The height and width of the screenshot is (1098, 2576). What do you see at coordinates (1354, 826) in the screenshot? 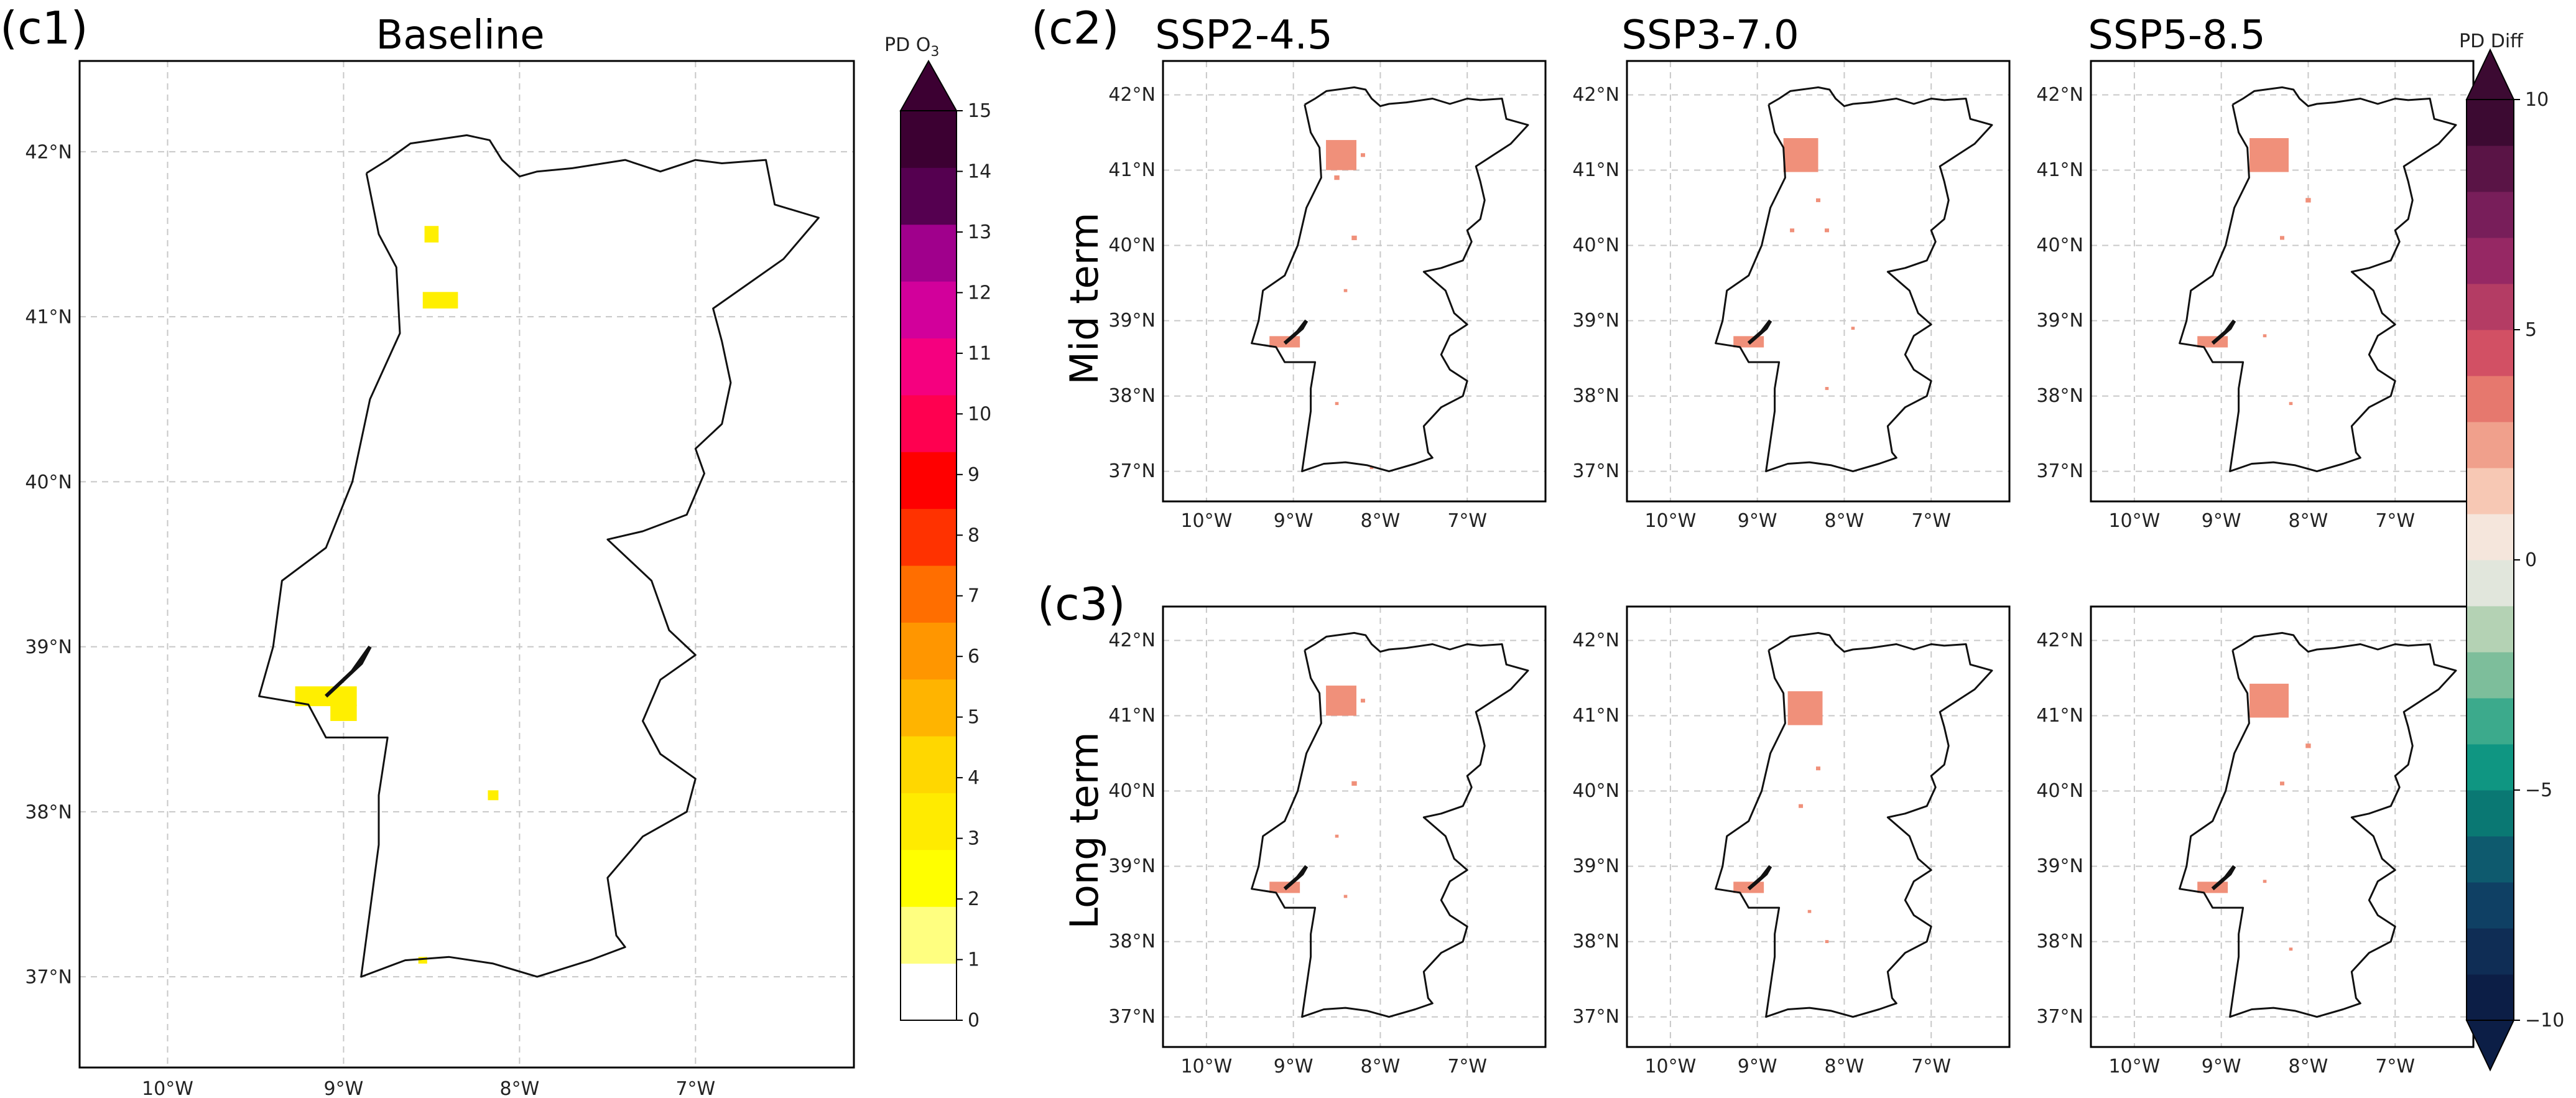
I see `map-long-1-frame` at bounding box center [1354, 826].